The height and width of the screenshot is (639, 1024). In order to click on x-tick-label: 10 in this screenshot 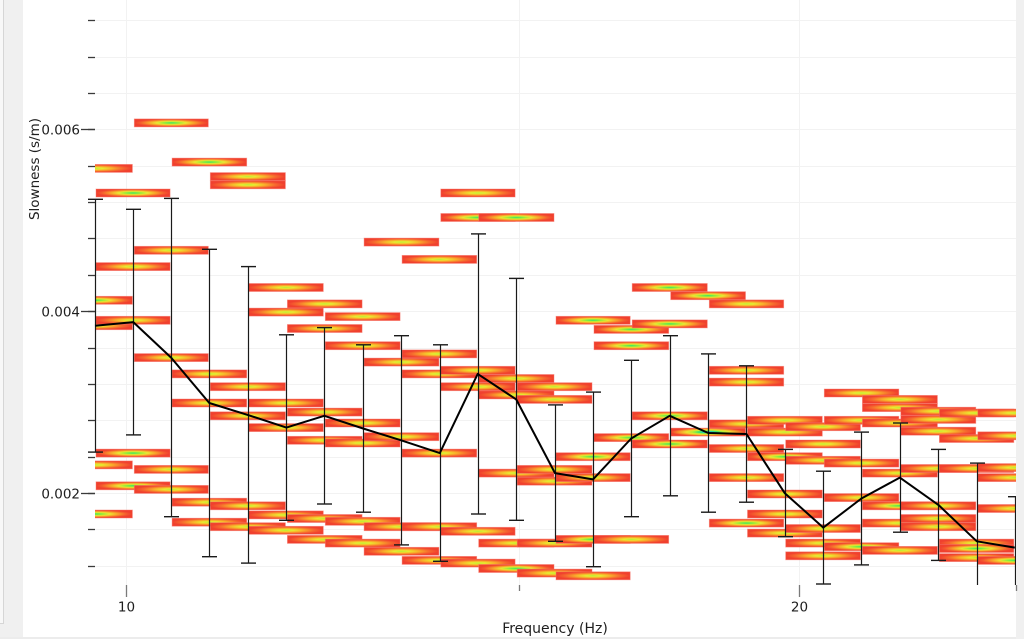, I will do `click(126, 608)`.